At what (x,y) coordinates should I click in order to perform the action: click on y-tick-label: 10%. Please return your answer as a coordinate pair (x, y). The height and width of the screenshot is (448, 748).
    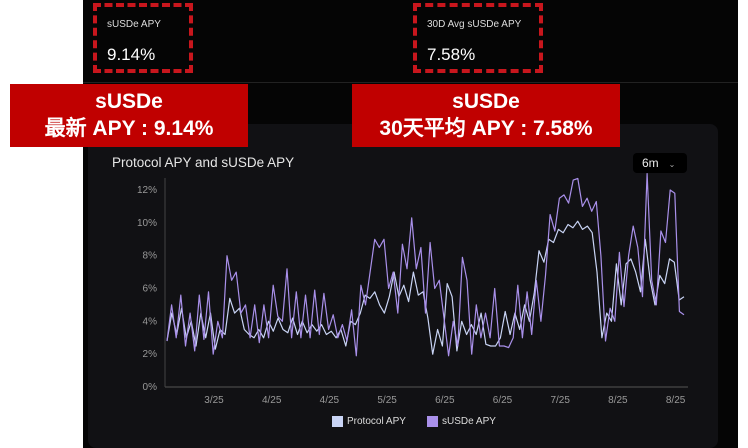
    Looking at the image, I should click on (147, 223).